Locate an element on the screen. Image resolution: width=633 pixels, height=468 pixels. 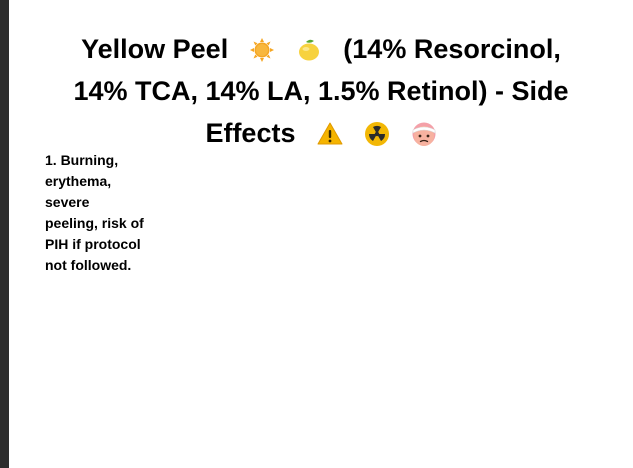
radioactive-icon is located at coordinates (376, 134).